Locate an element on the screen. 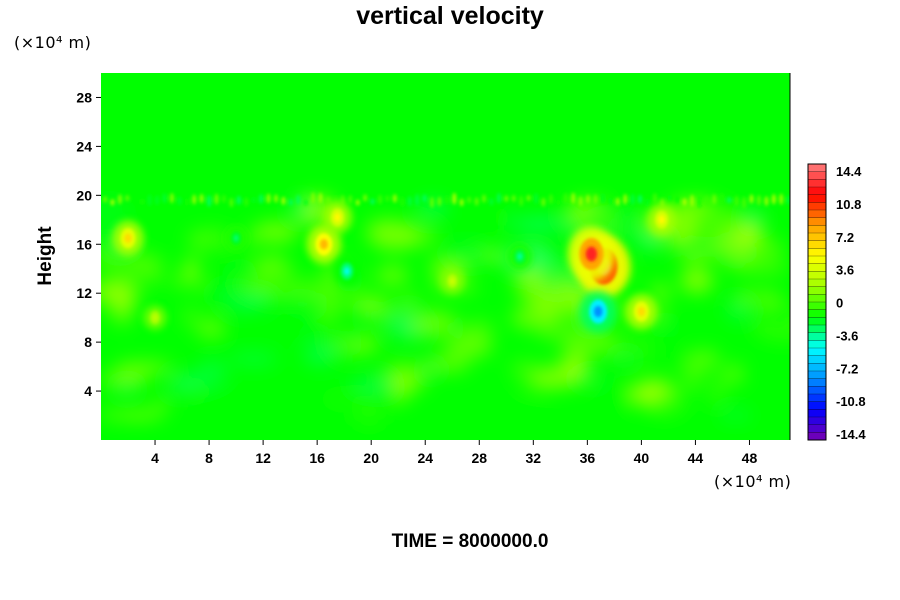 The image size is (900, 600). x-axis: 4 8 12 16 20 24 28 32 36 40 44 48 is located at coordinates (454, 453).